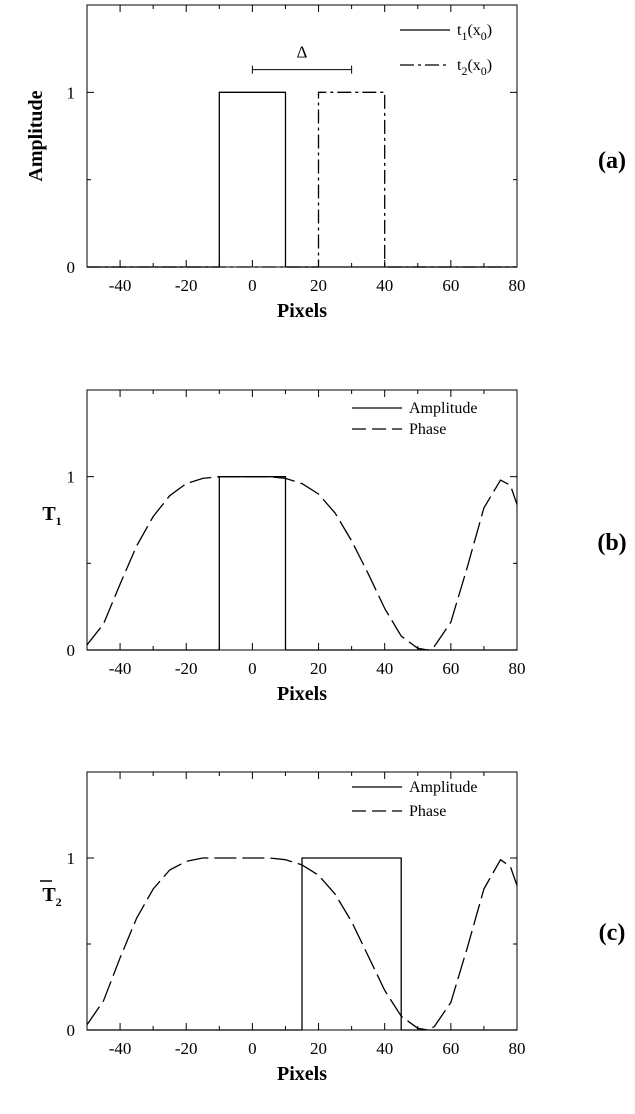  I want to click on y-axis-title: Amplitude, so click(36, 135).